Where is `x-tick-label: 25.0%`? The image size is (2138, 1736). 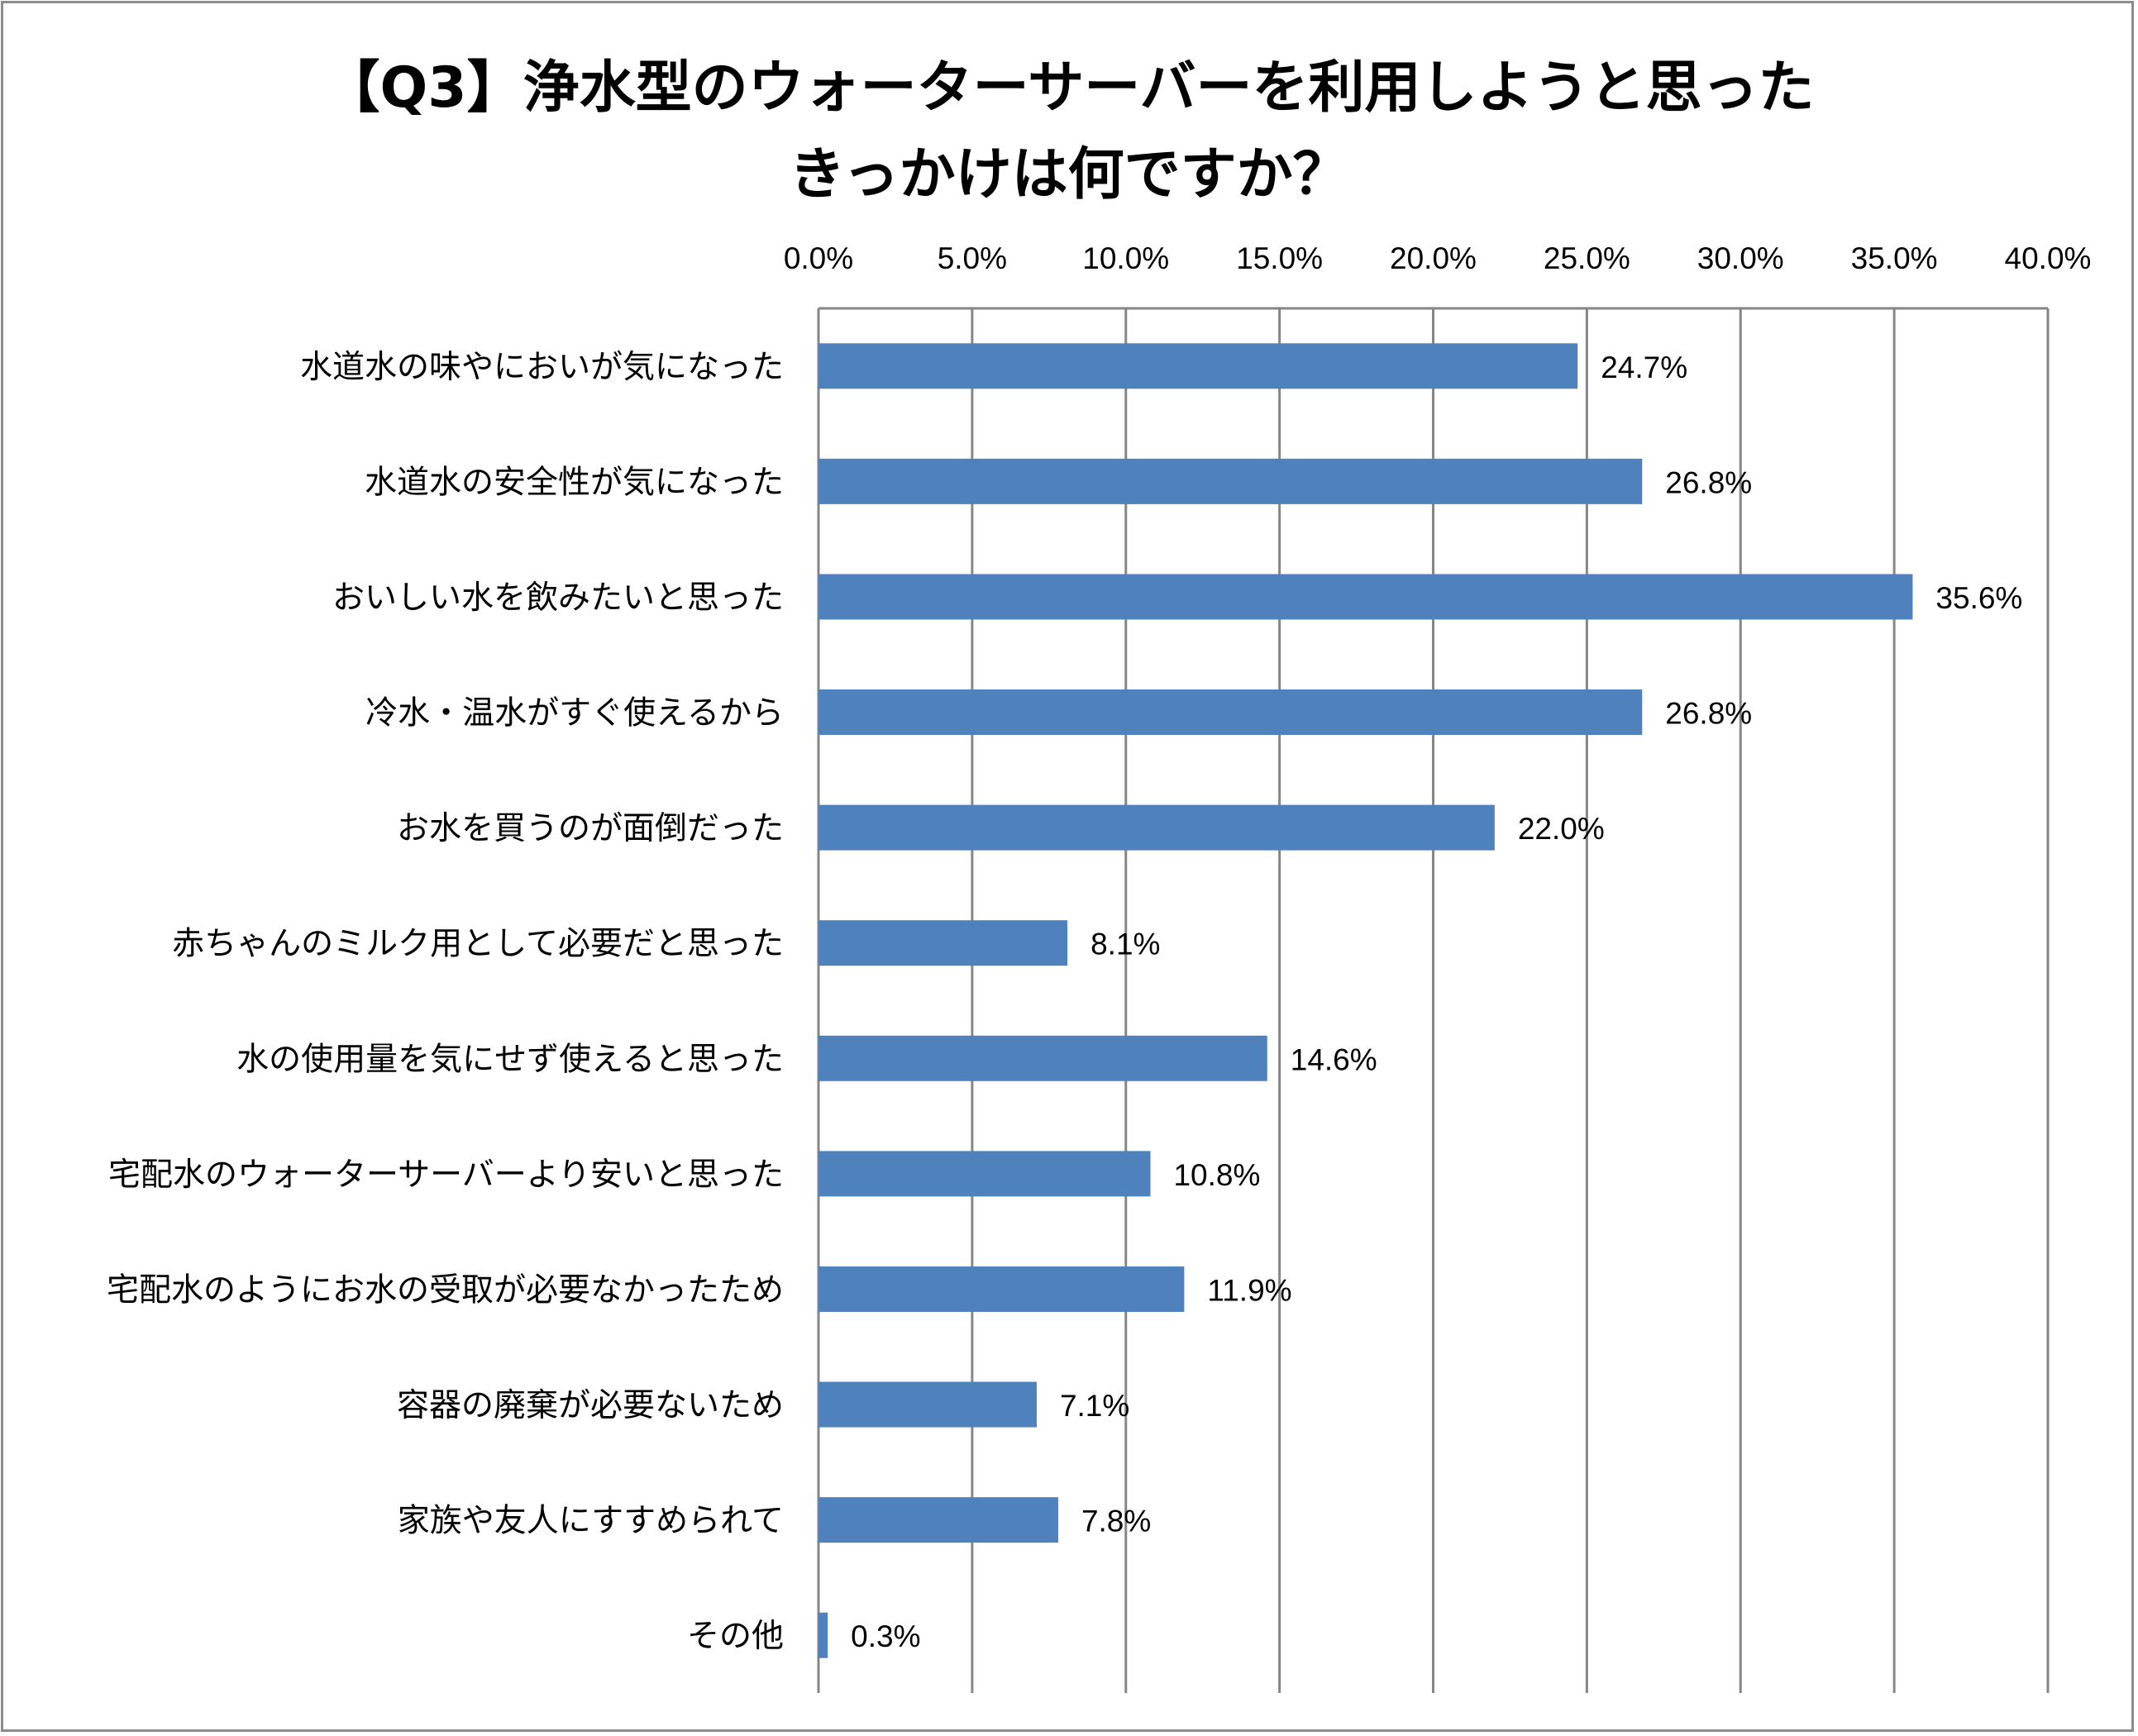 x-tick-label: 25.0% is located at coordinates (1587, 258).